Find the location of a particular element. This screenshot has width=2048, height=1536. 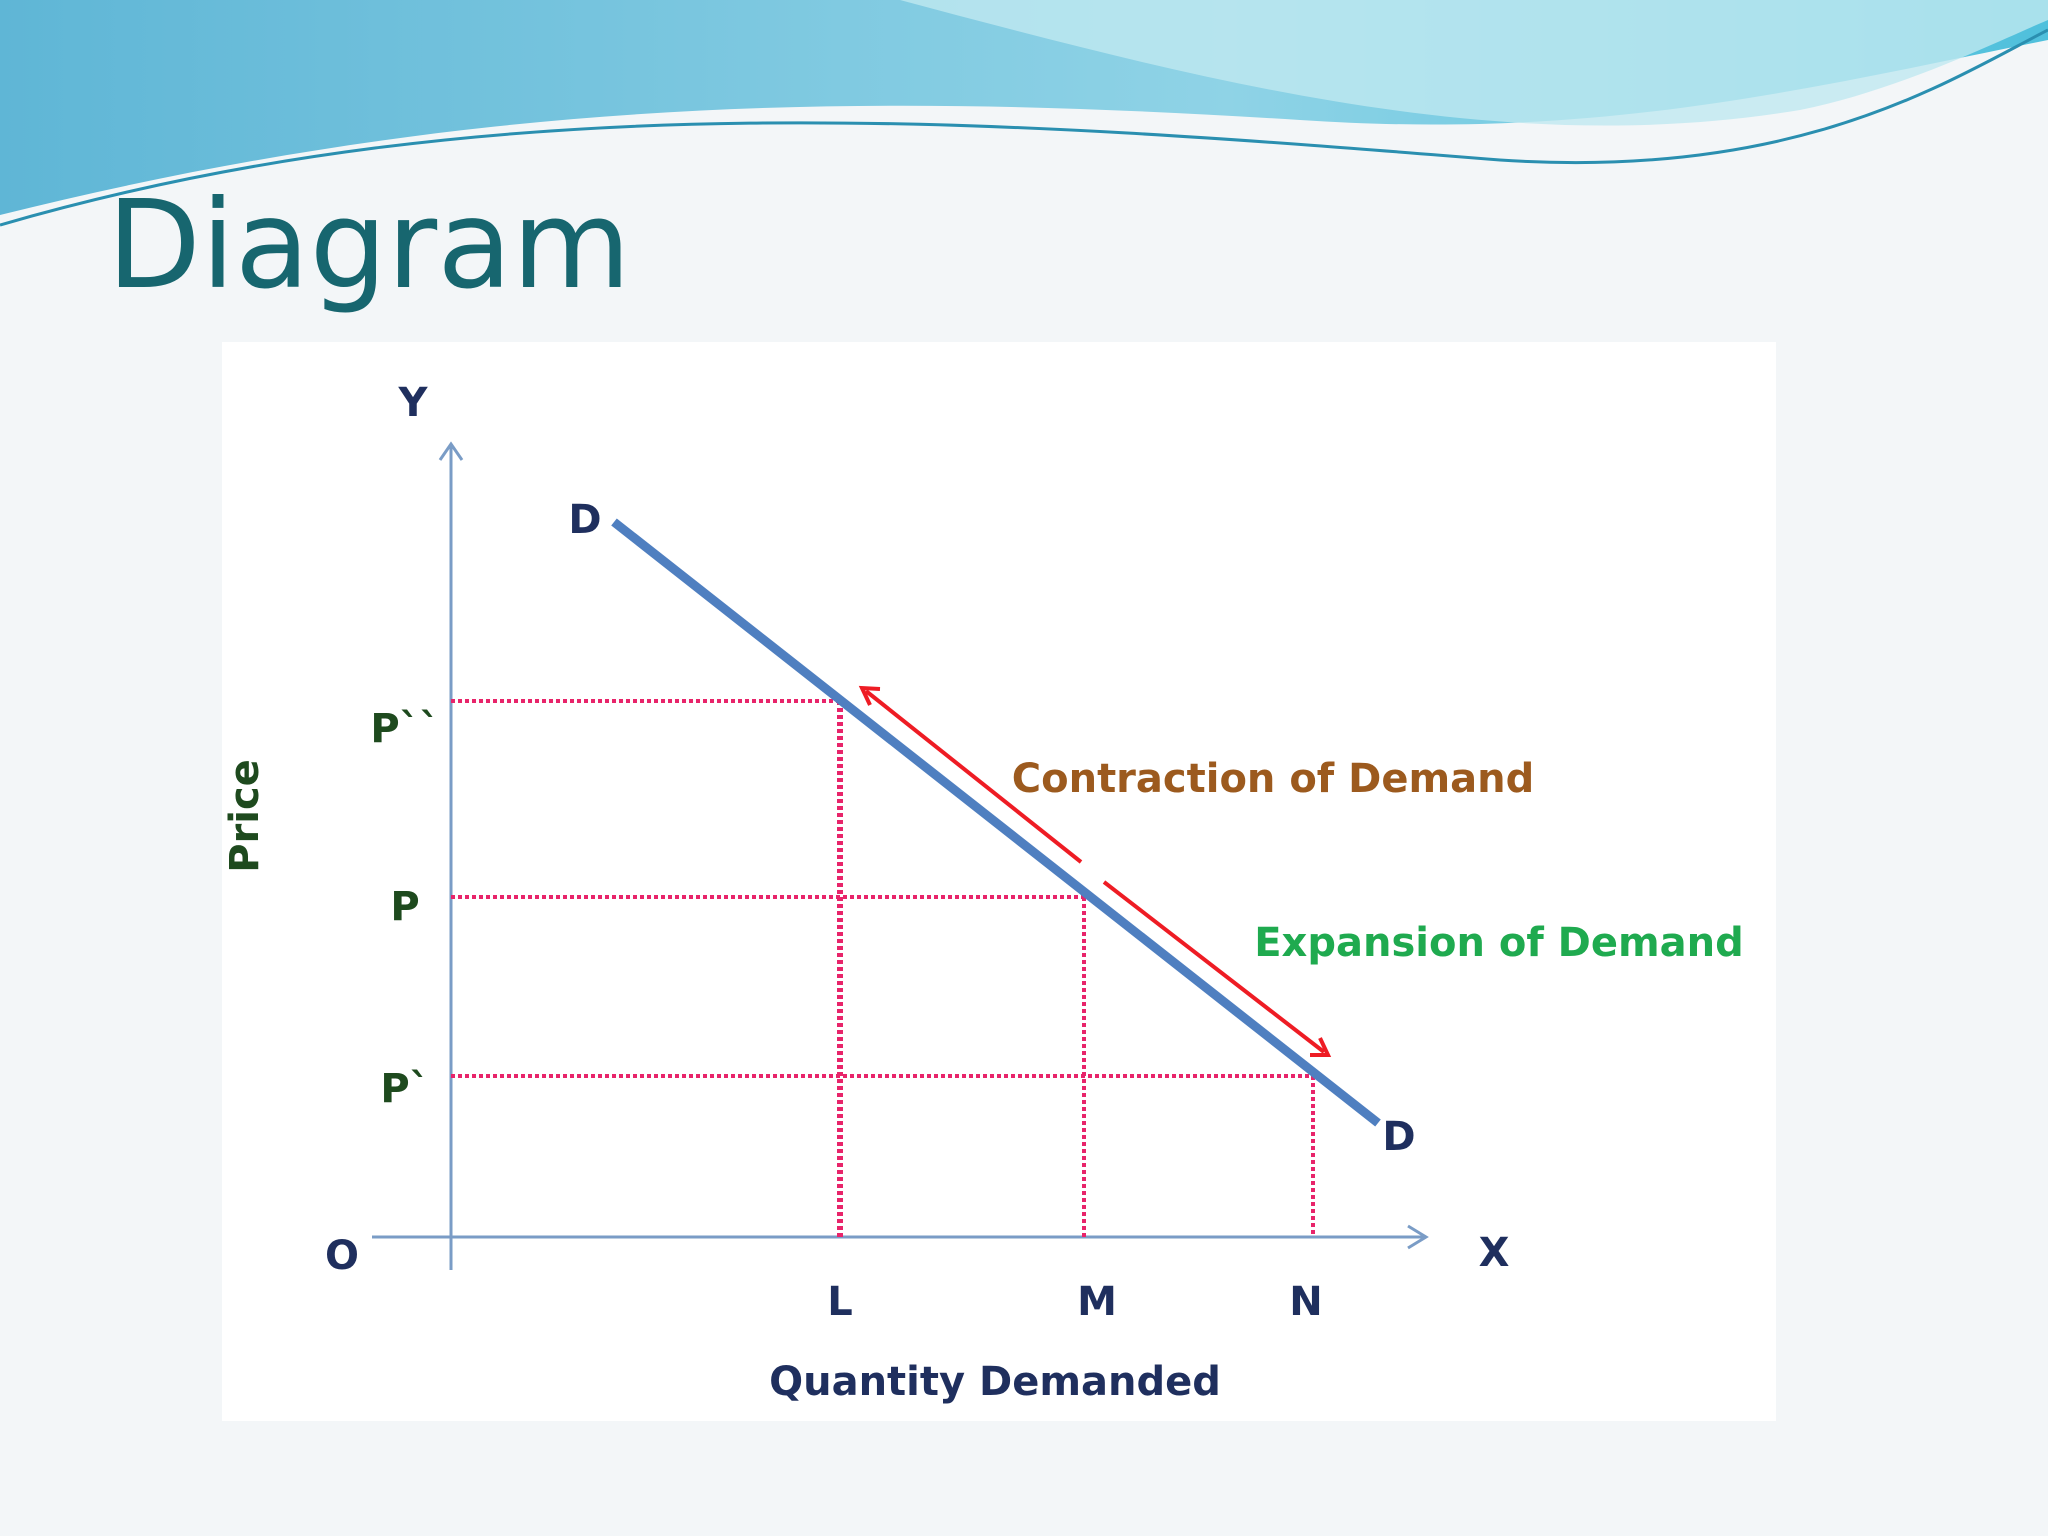

quantity-level-label: L is located at coordinates (840, 1302).